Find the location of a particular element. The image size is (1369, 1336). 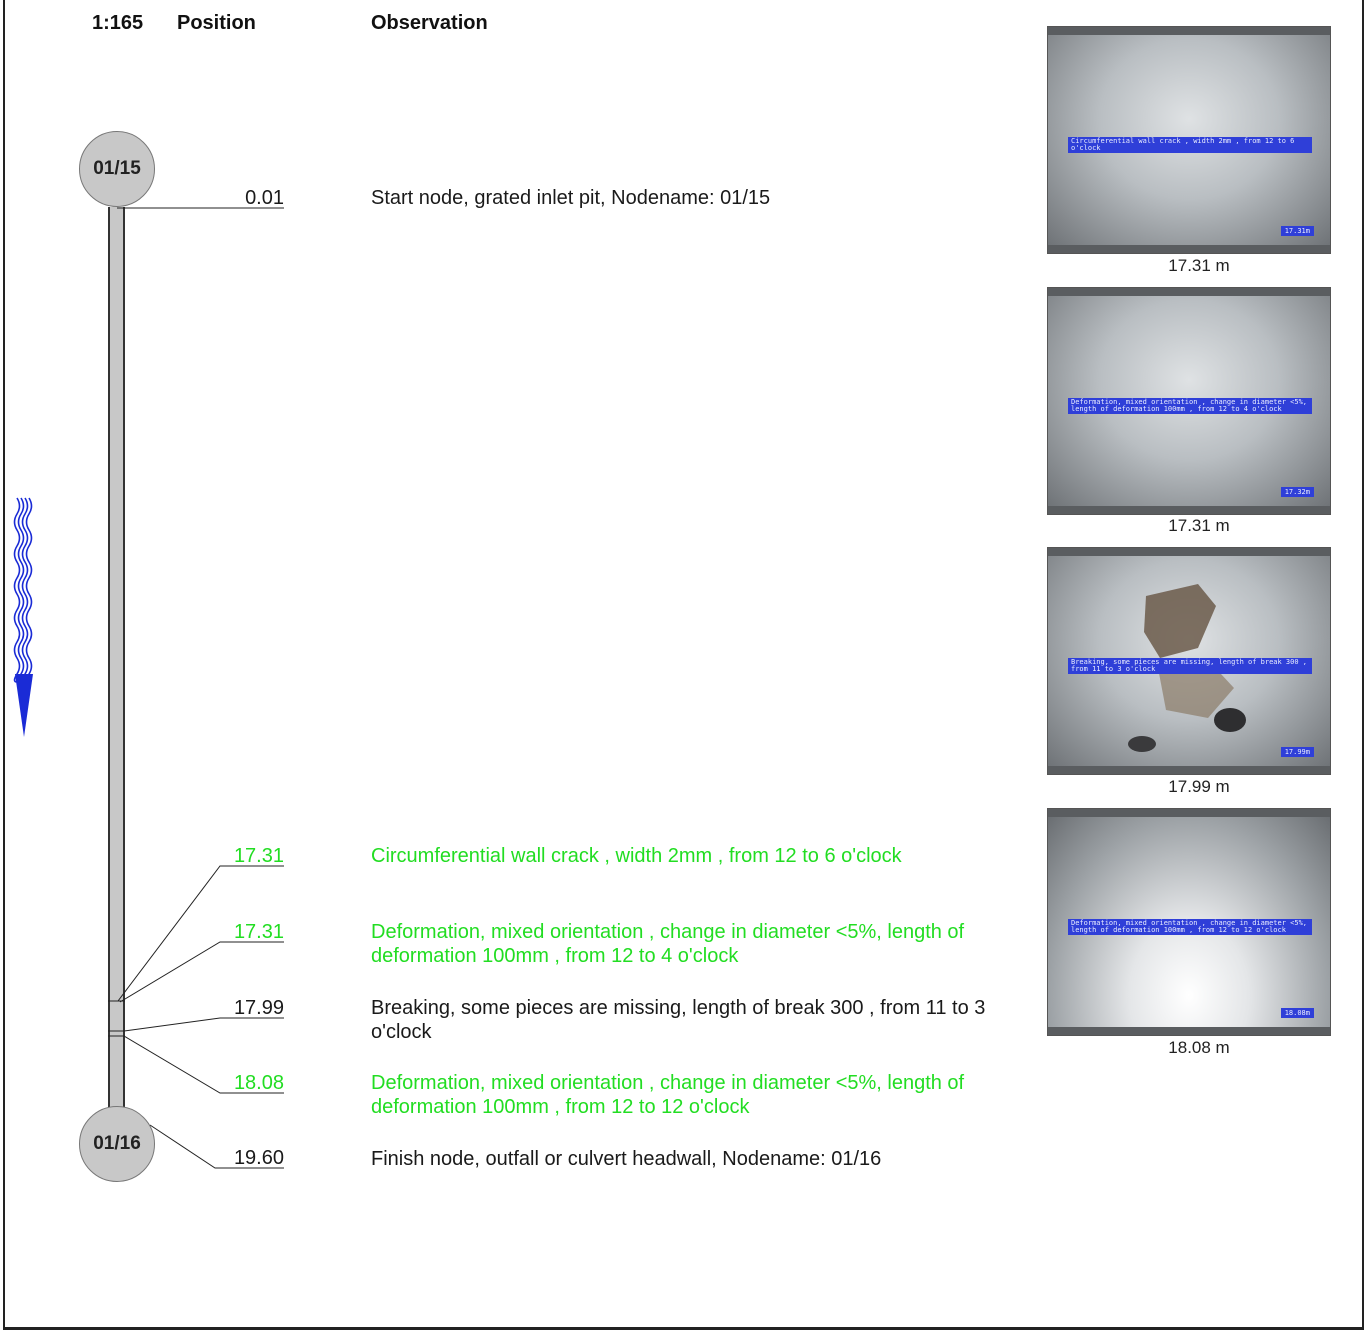

scale-header: 1:165 is located at coordinates (118, 23).